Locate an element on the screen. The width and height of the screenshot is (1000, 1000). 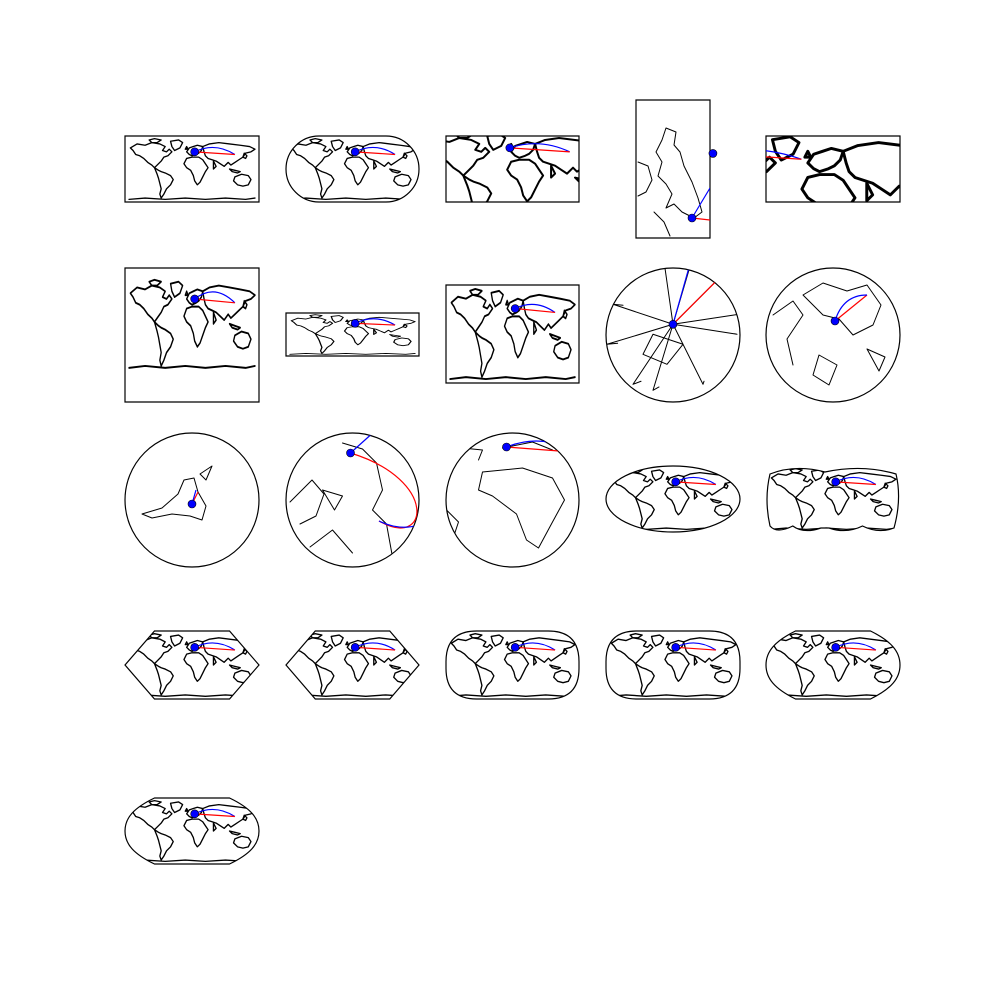
map-panel-p13 is located at coordinates (512, 500).